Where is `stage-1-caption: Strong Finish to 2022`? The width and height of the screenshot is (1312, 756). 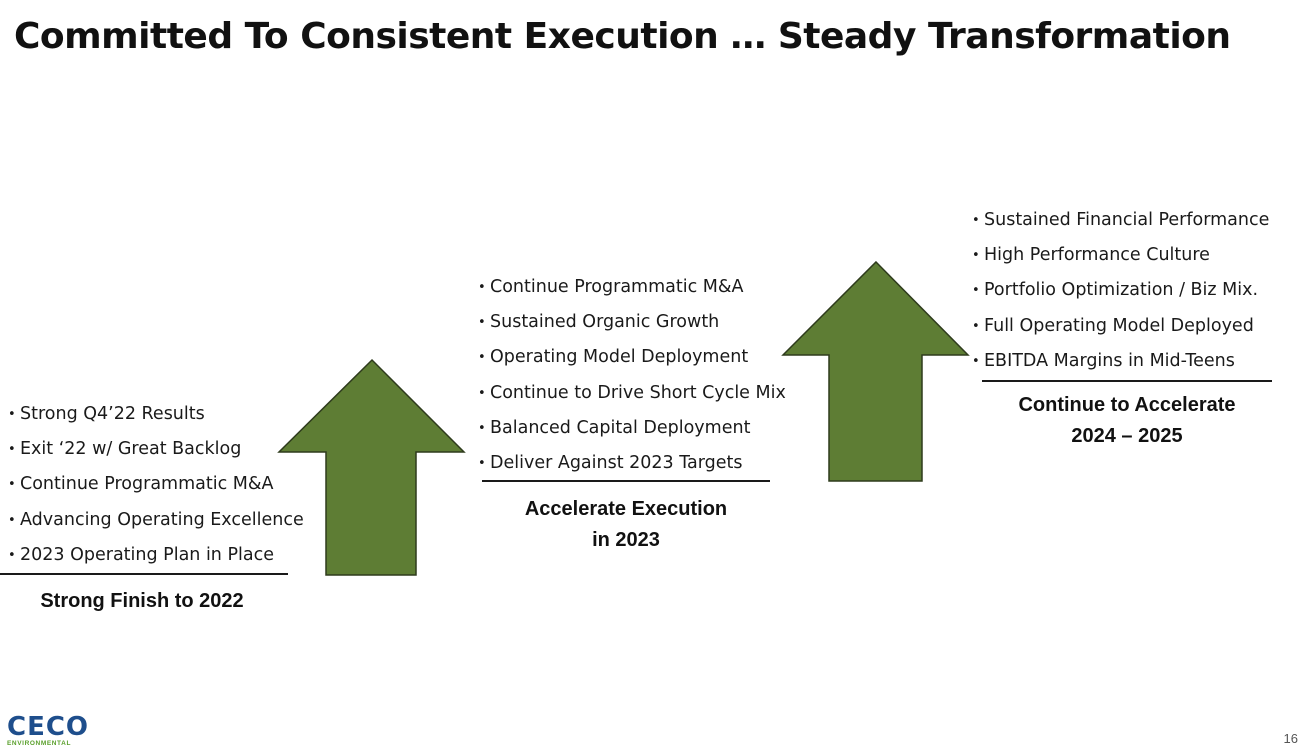 stage-1-caption: Strong Finish to 2022 is located at coordinates (142, 601).